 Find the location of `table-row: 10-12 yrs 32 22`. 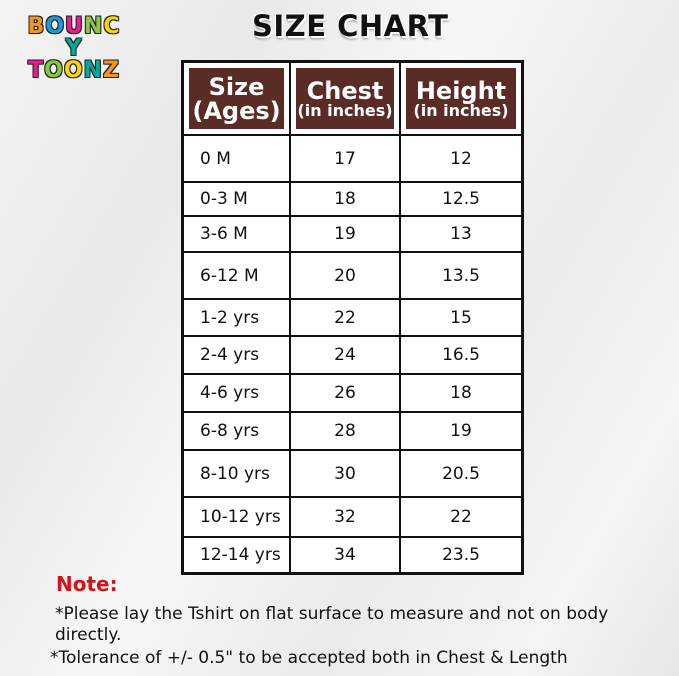

table-row: 10-12 yrs 32 22 is located at coordinates (352, 516).